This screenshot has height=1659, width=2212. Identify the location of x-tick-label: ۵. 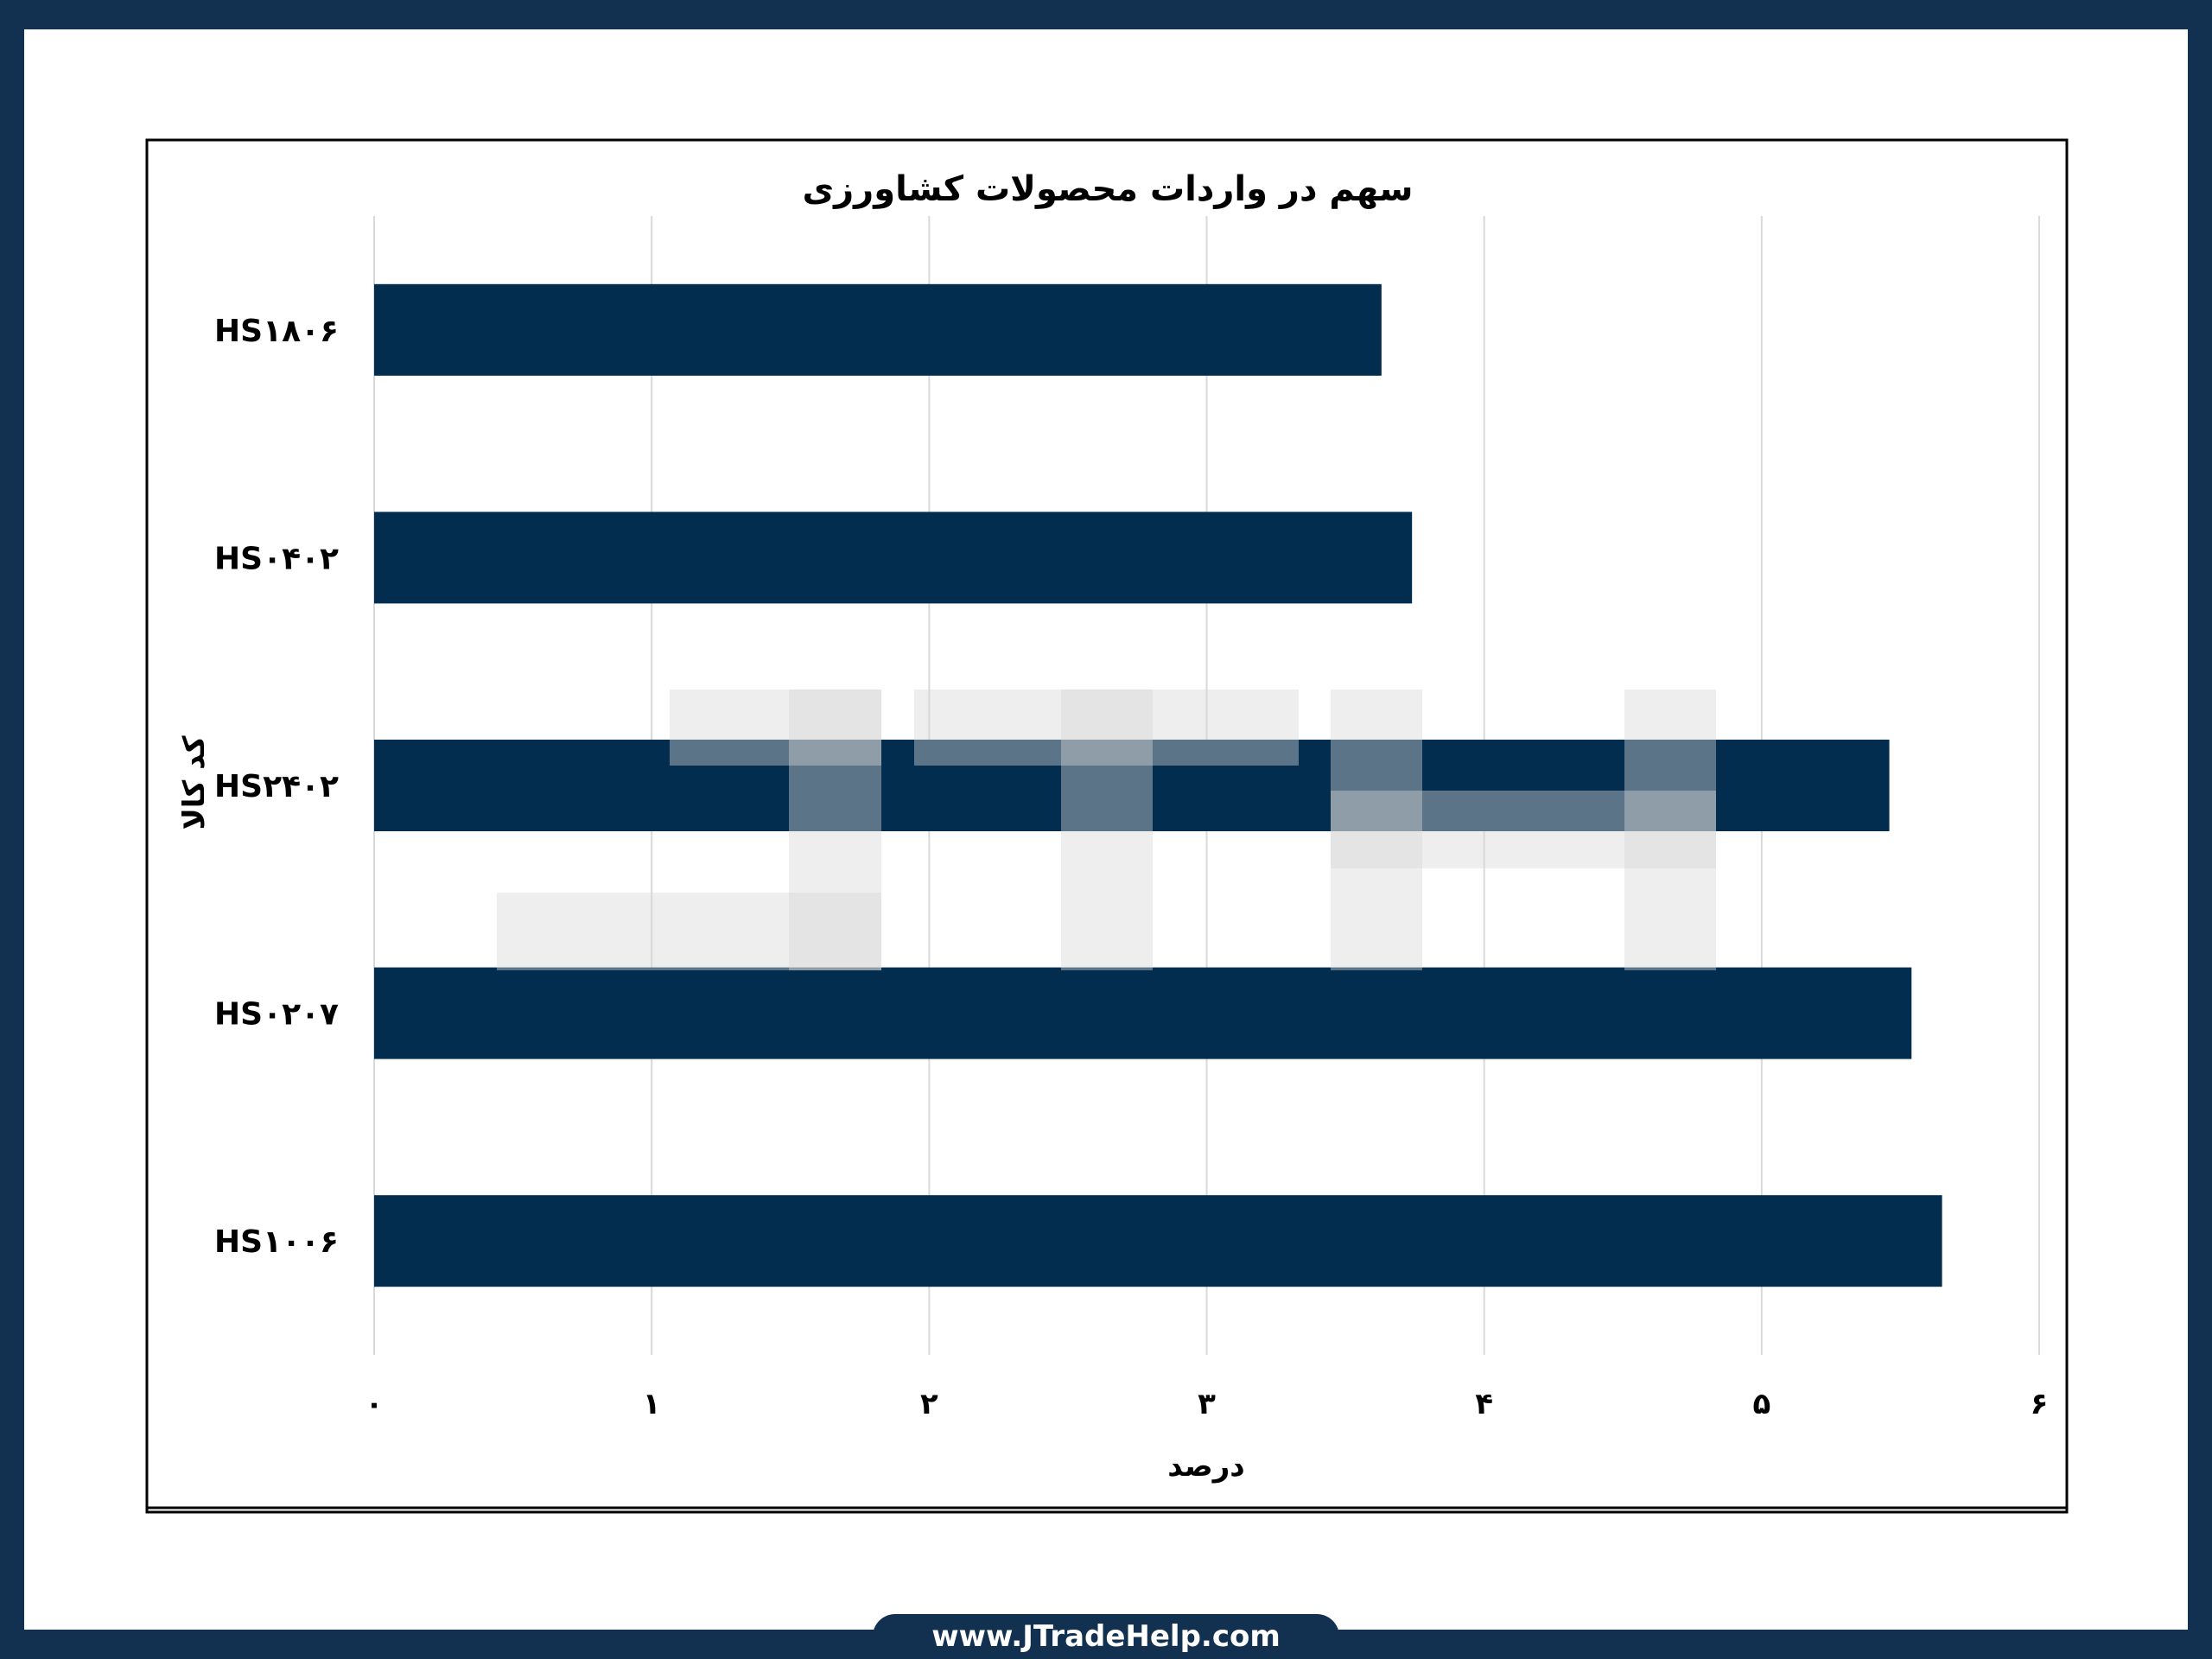
(1761, 1404).